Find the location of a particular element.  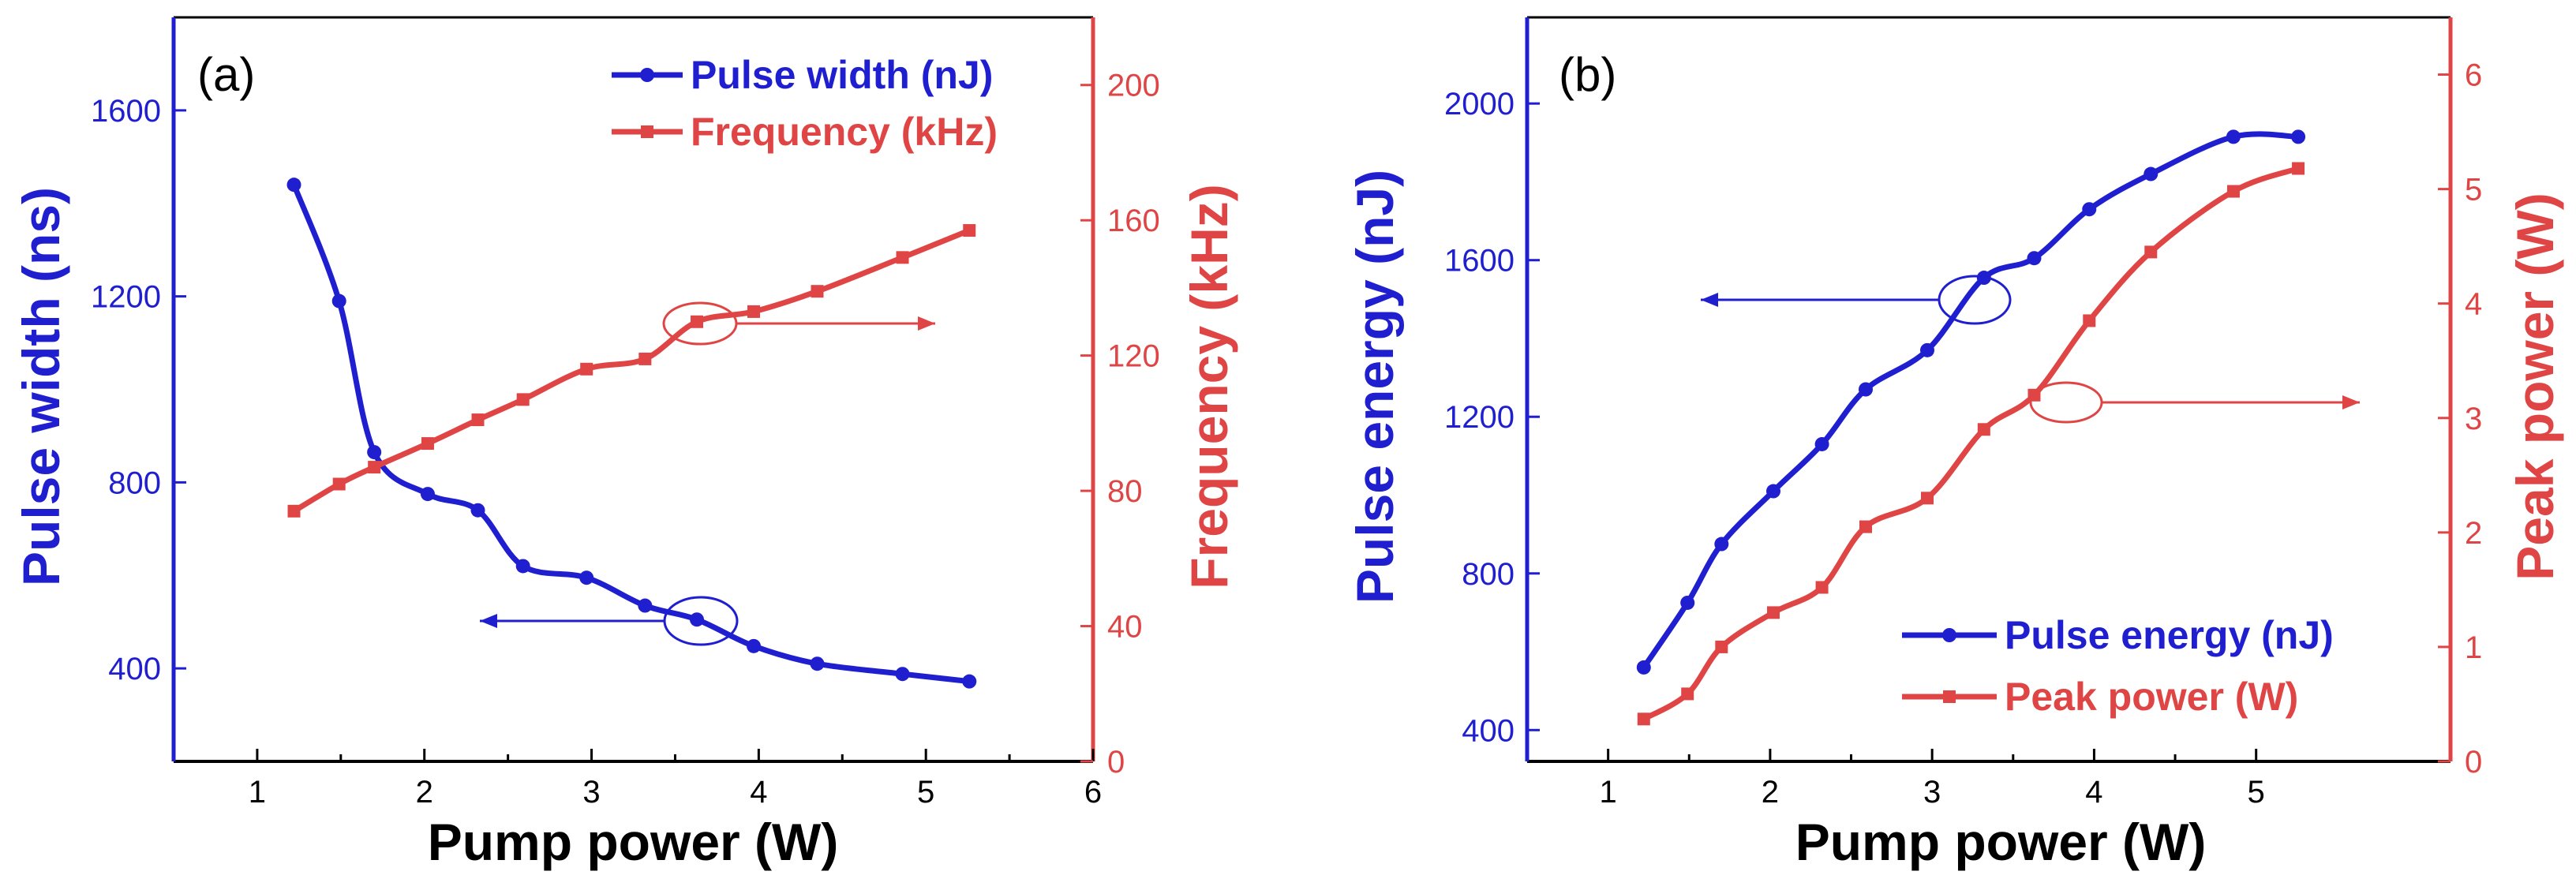

panel-label: (b) is located at coordinates (1587, 74).